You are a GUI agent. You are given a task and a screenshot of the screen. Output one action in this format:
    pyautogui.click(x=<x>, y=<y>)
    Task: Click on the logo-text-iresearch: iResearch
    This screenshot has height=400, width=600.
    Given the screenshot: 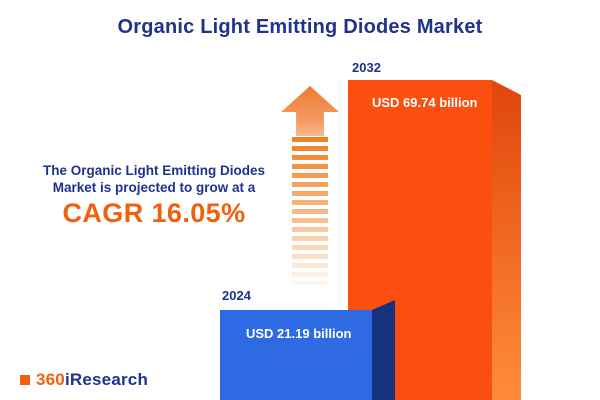 What is the action you would take?
    pyautogui.click(x=106, y=379)
    